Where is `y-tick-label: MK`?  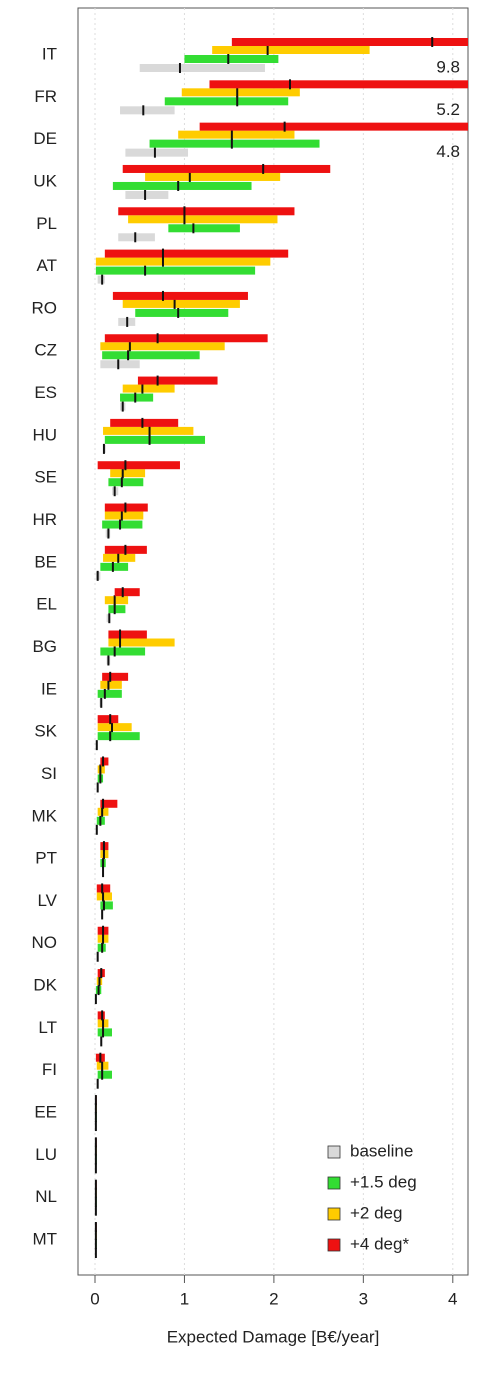
y-tick-label: MK is located at coordinates (45, 815).